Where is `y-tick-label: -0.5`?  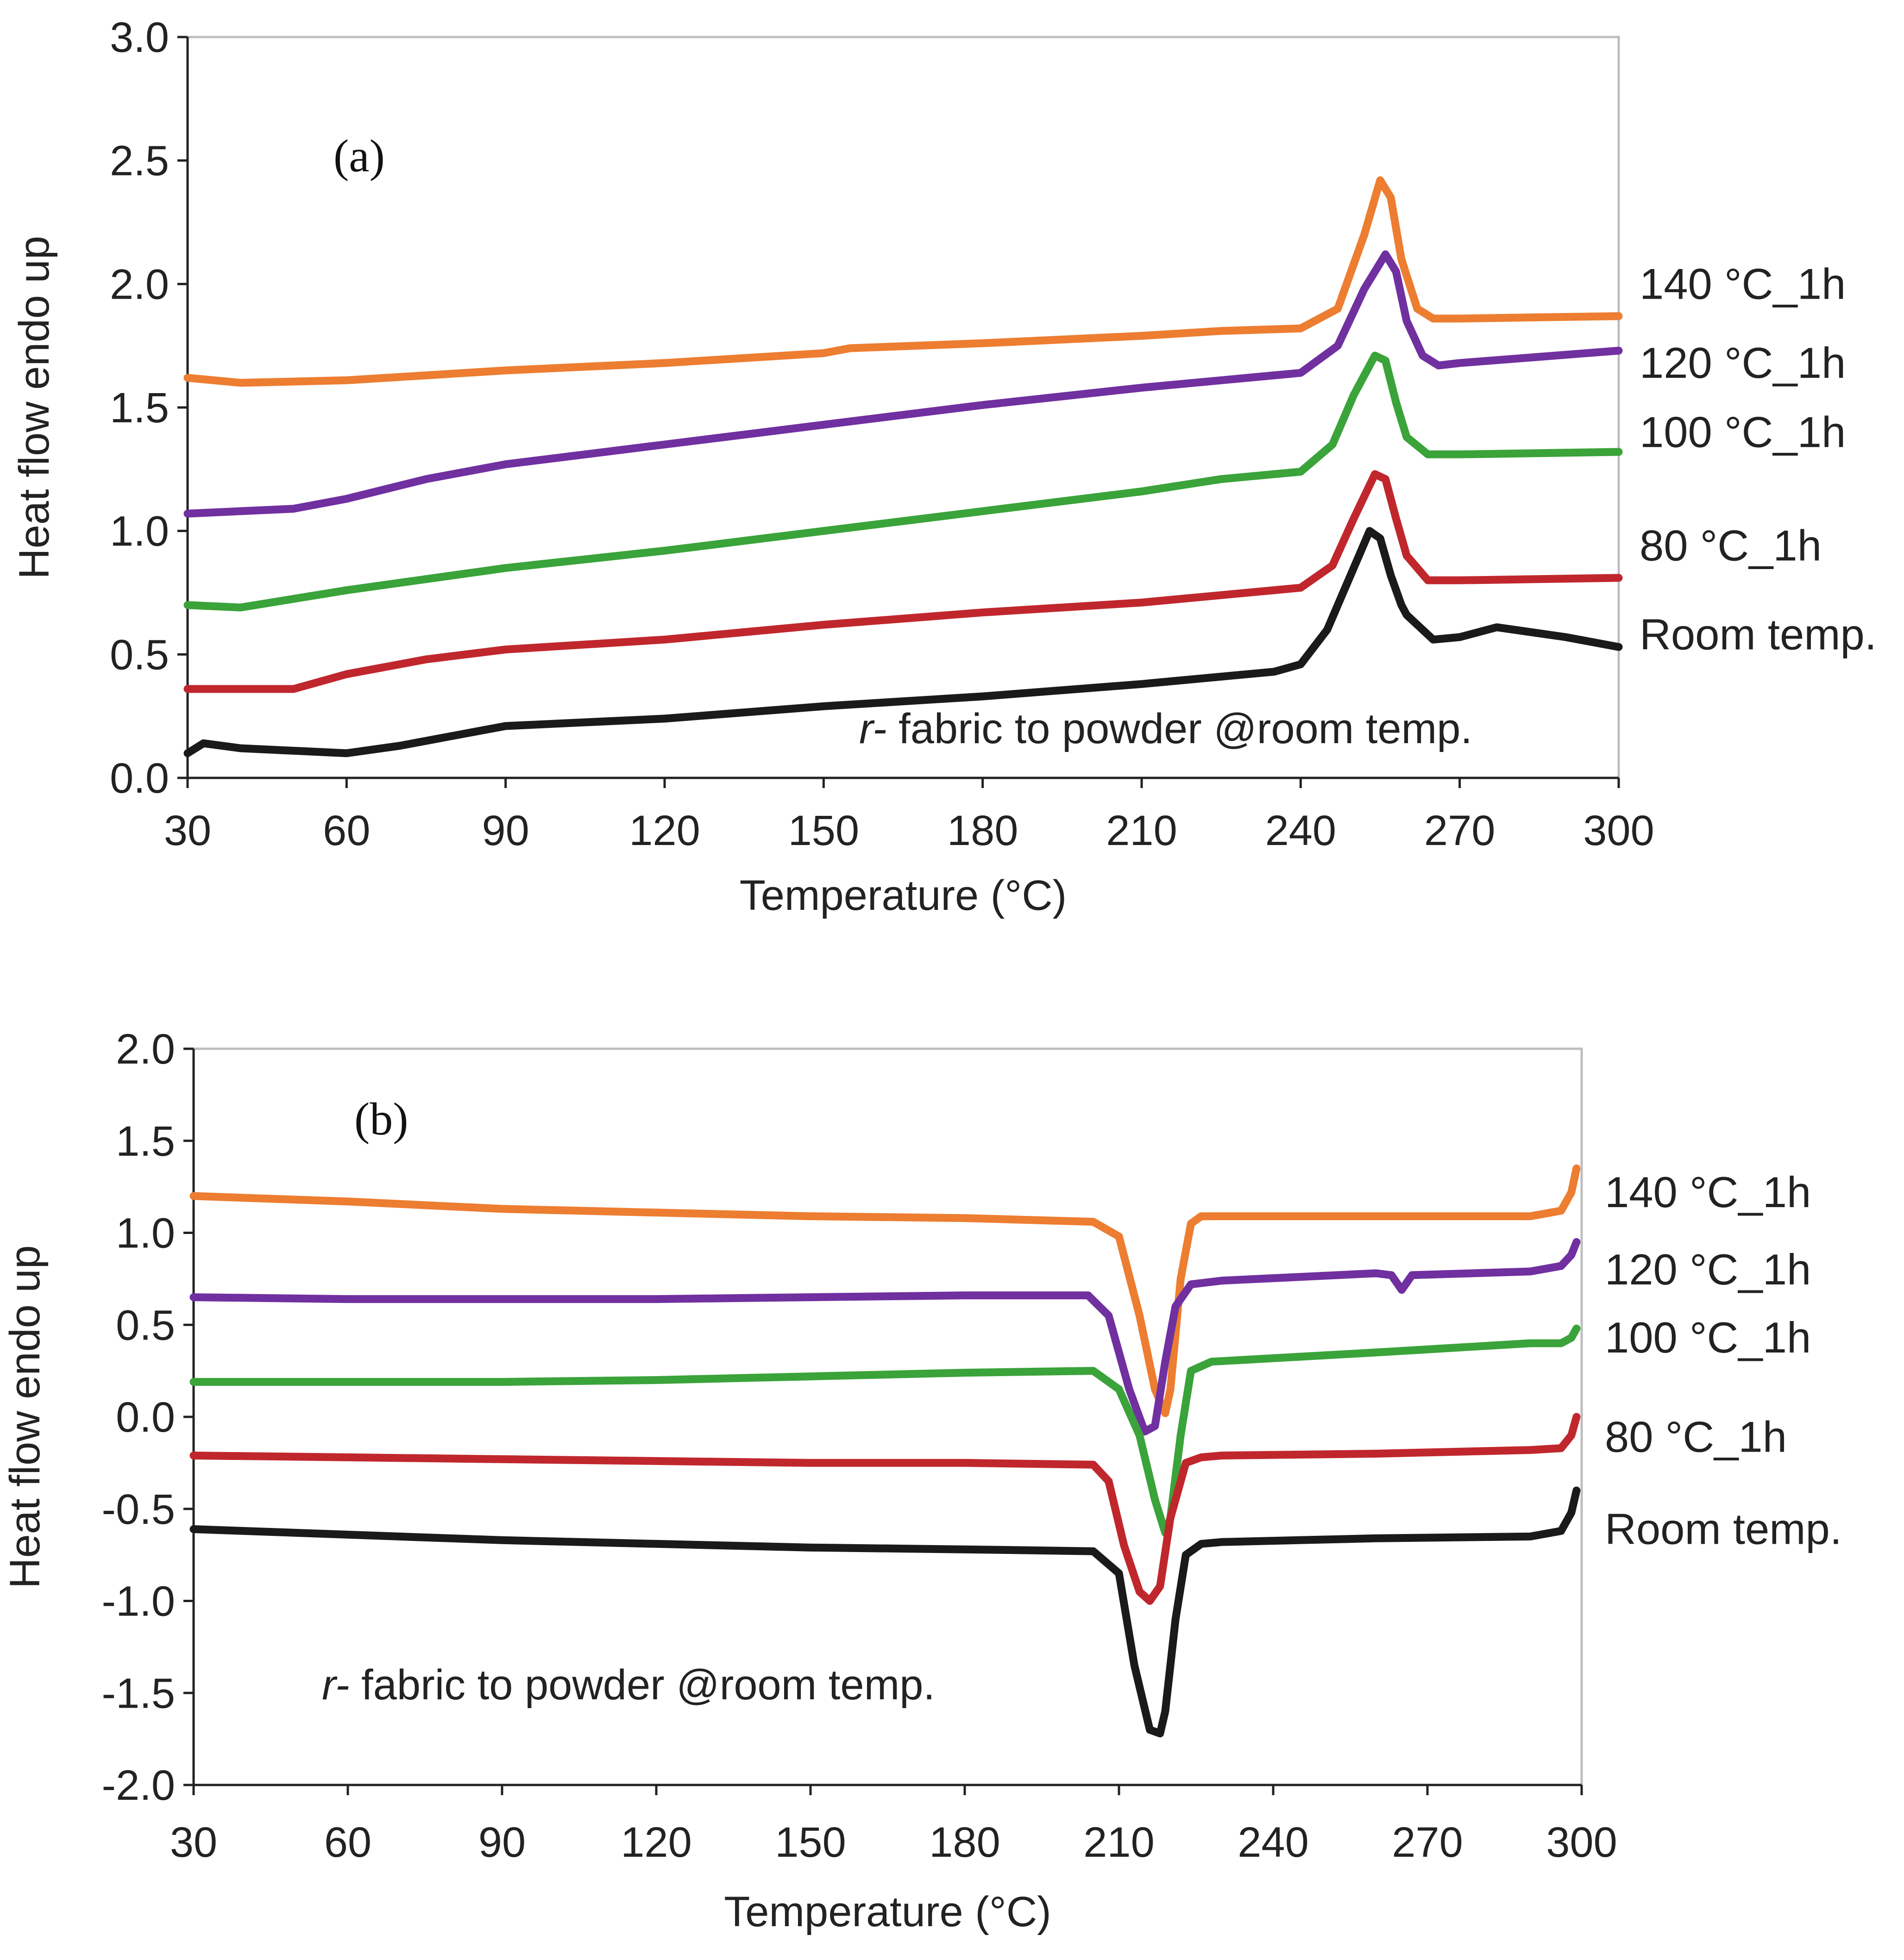 y-tick-label: -0.5 is located at coordinates (138, 1509).